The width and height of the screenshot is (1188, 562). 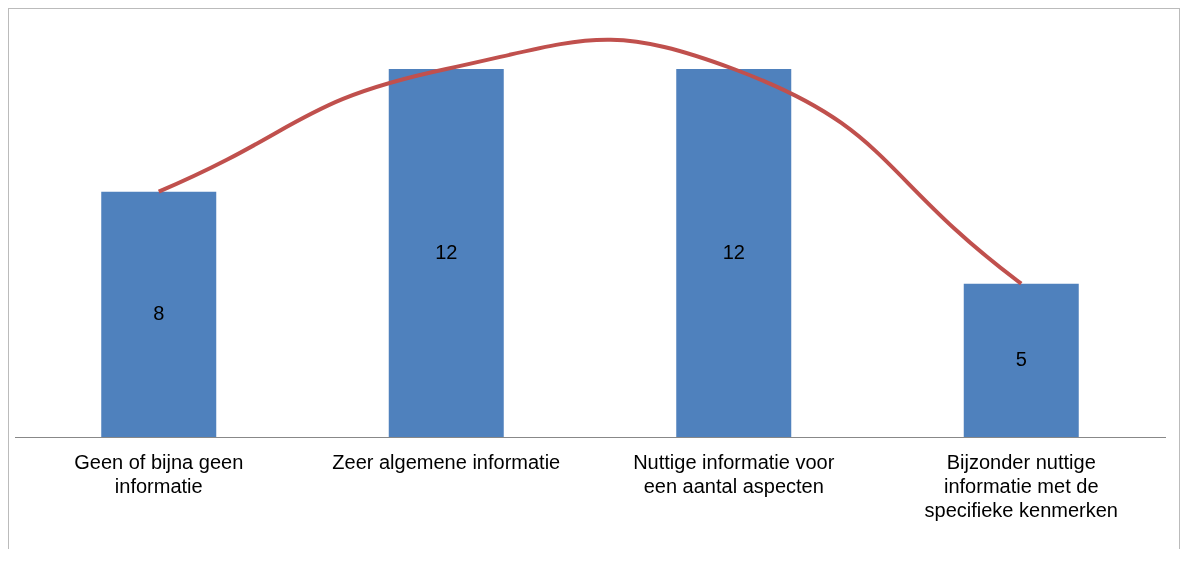 I want to click on x-tick-label: Nuttige informatie voor een aantal aspecten, so click(x=734, y=473).